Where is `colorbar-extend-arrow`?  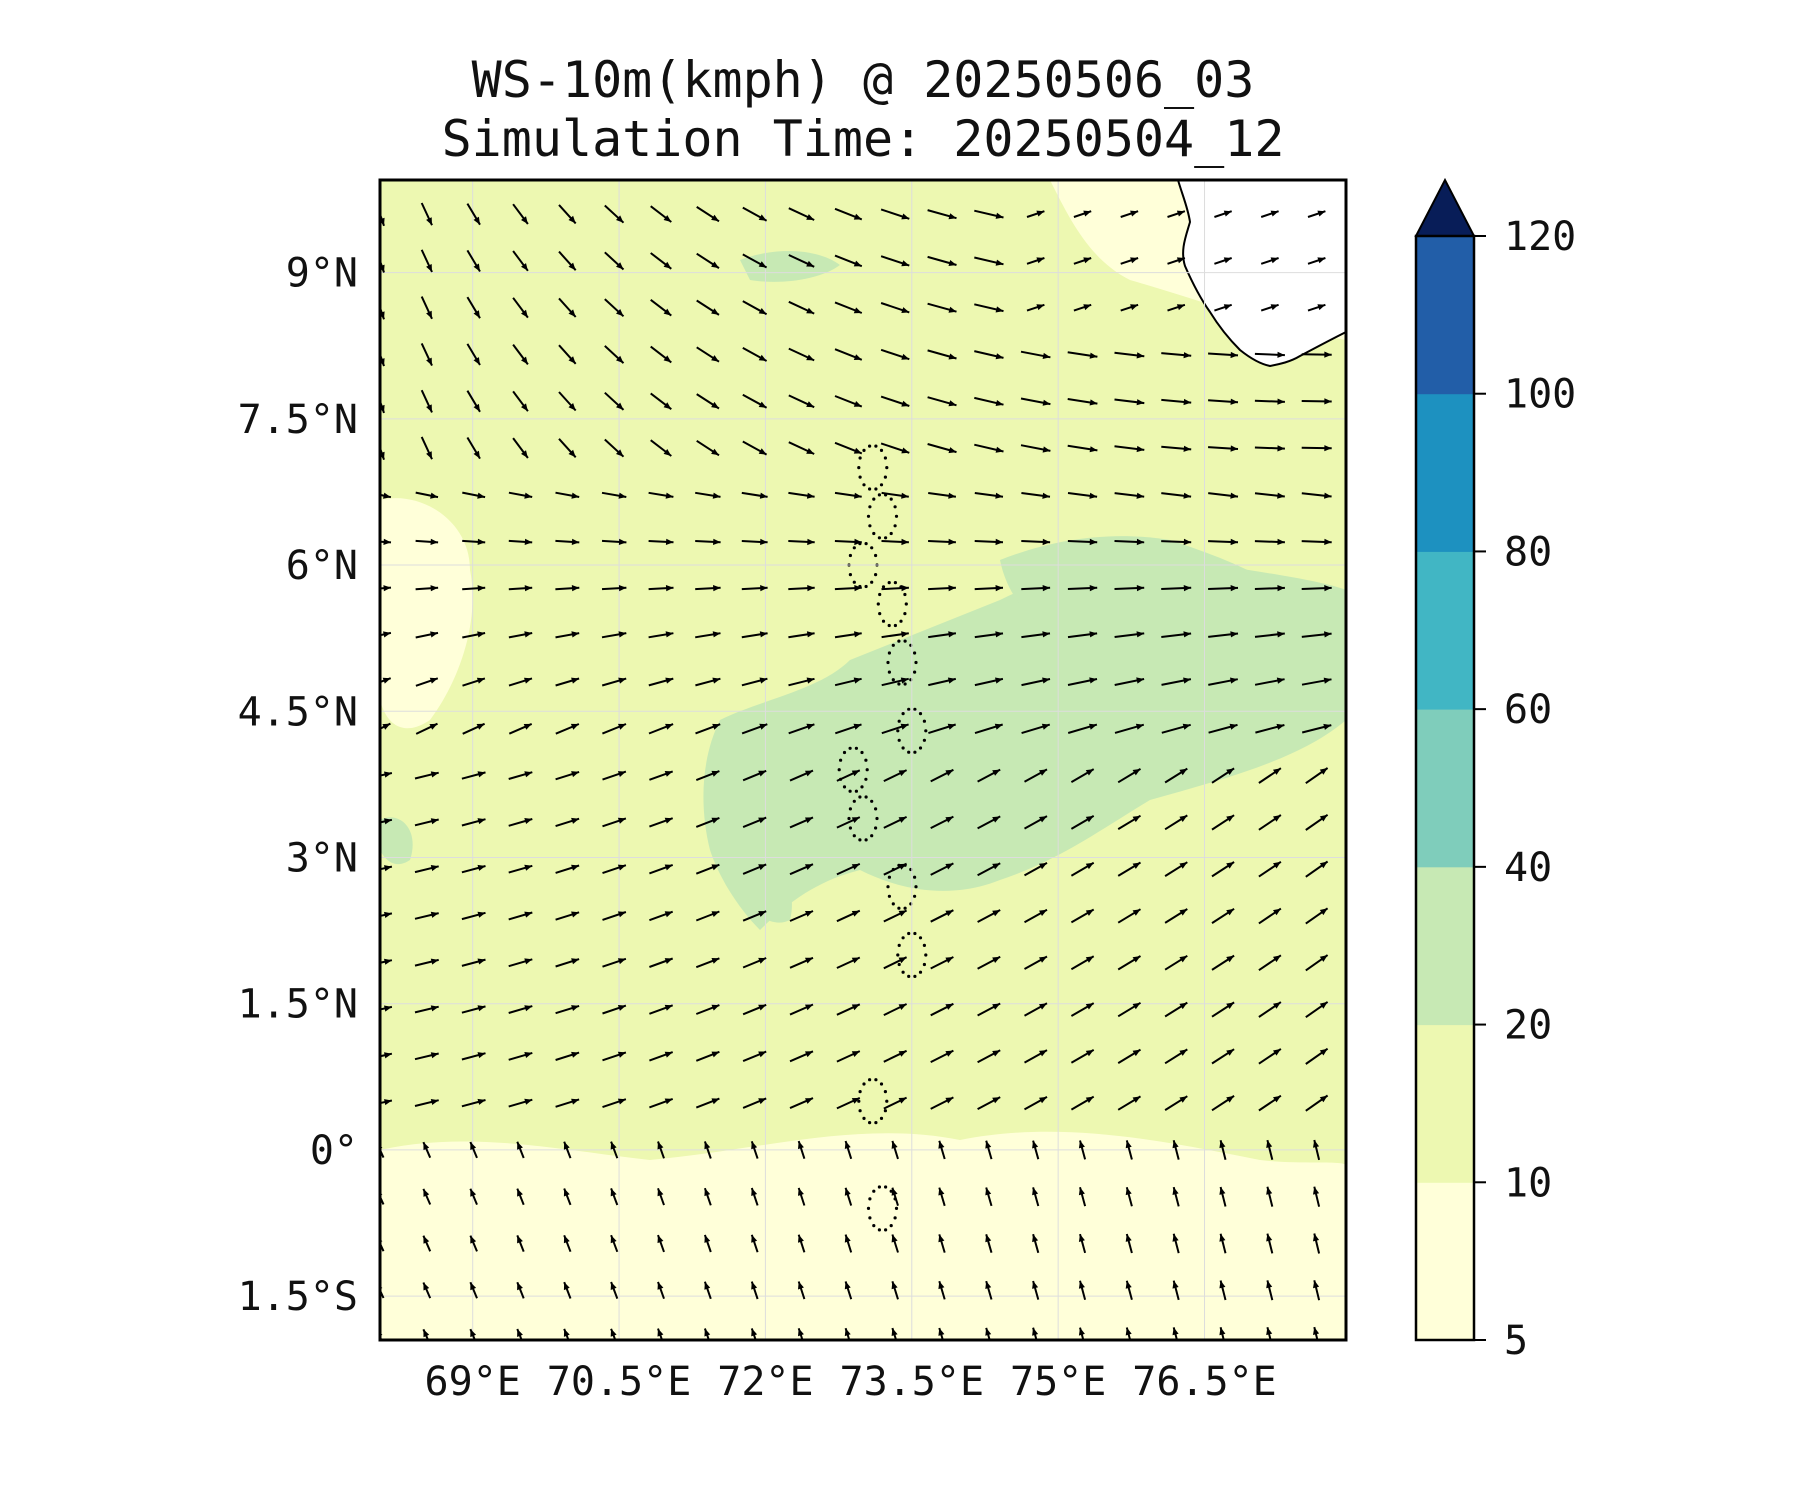
colorbar-extend-arrow is located at coordinates (1445, 207).